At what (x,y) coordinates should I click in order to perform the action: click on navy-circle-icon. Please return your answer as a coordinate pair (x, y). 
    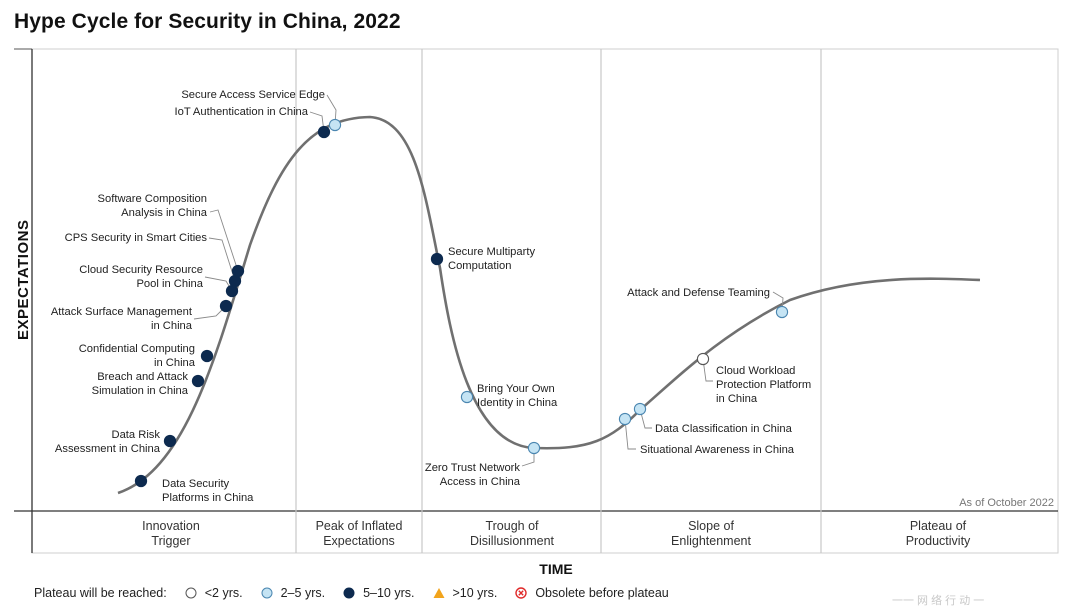
    Looking at the image, I should click on (349, 593).